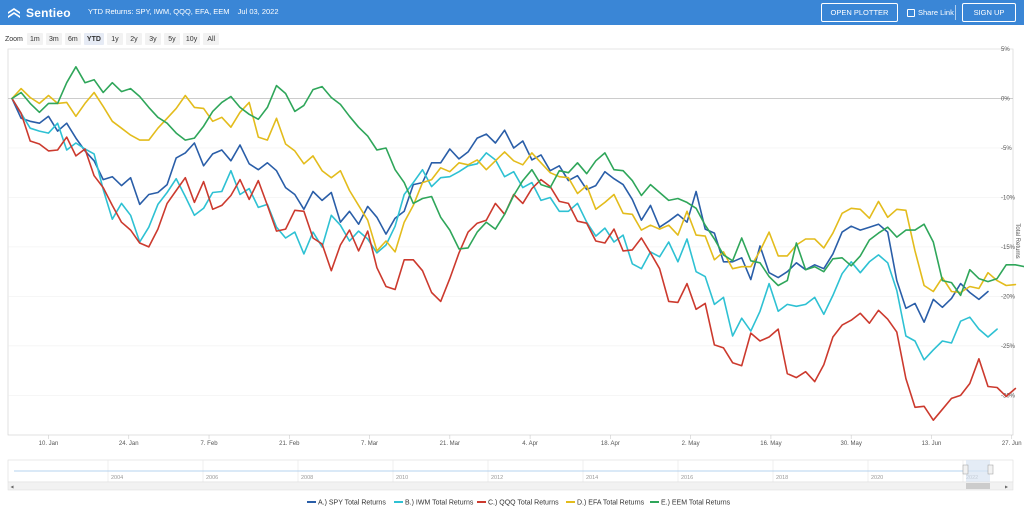 The width and height of the screenshot is (1024, 514). Describe the element at coordinates (48, 12) in the screenshot. I see `brand-name: Sentieo` at that location.